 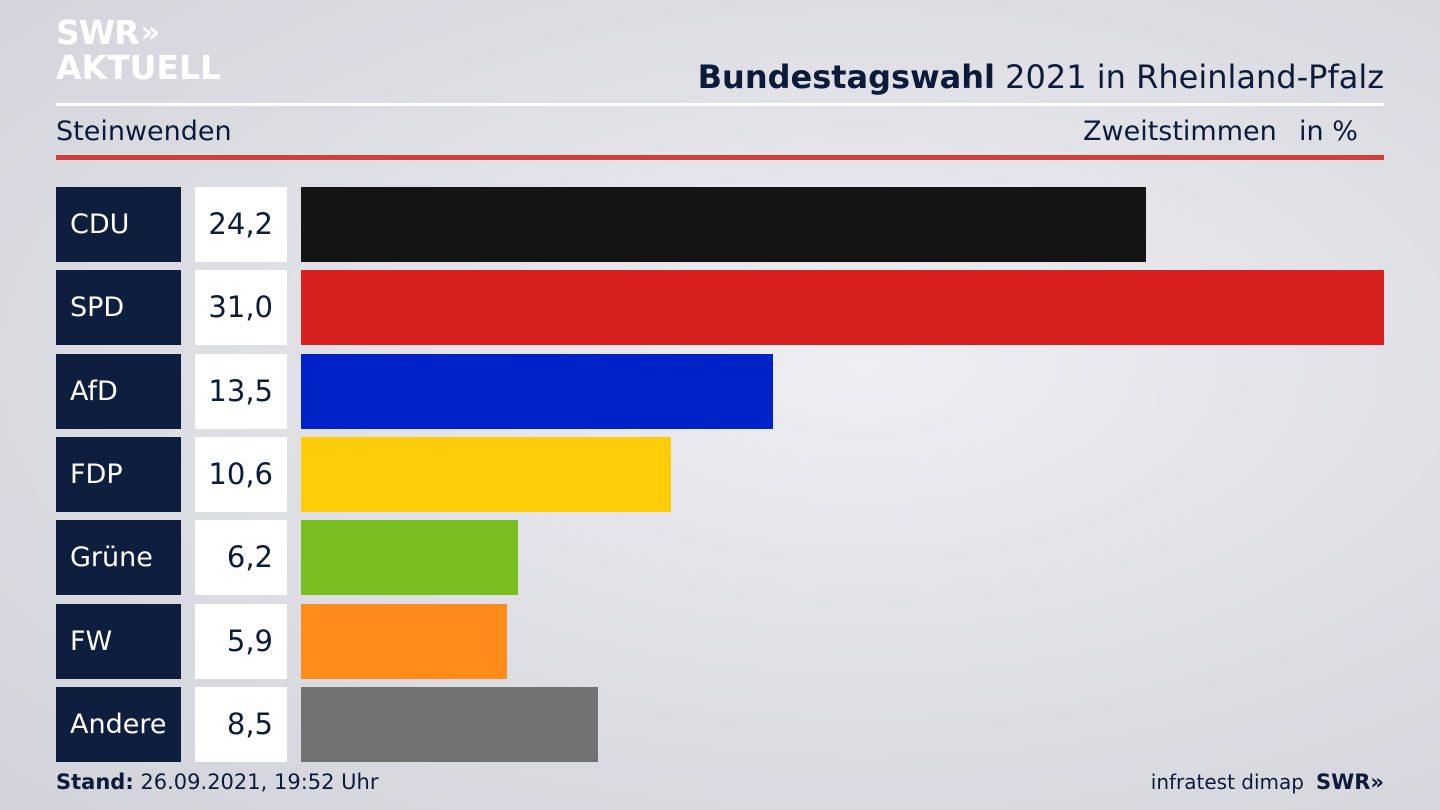 I want to click on source-credit: infratest dimap SWR», so click(x=1267, y=782).